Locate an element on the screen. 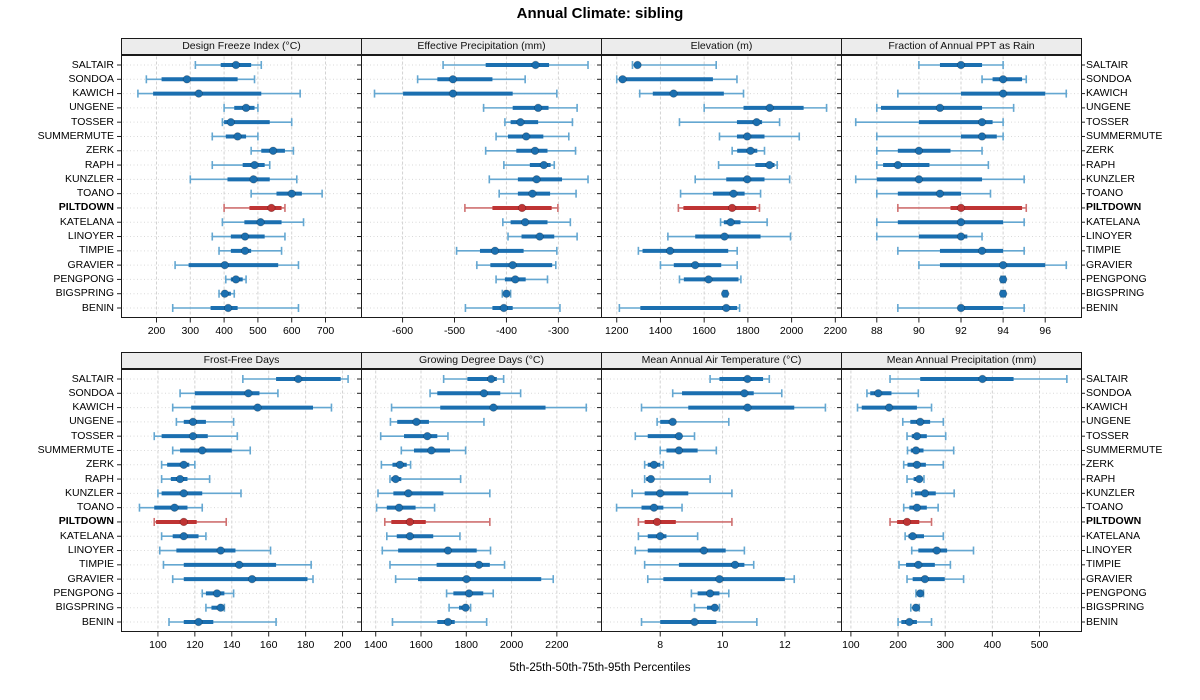 Image resolution: width=1200 pixels, height=700 pixels. series-katelana-growing-degree-days-c is located at coordinates (423, 536).